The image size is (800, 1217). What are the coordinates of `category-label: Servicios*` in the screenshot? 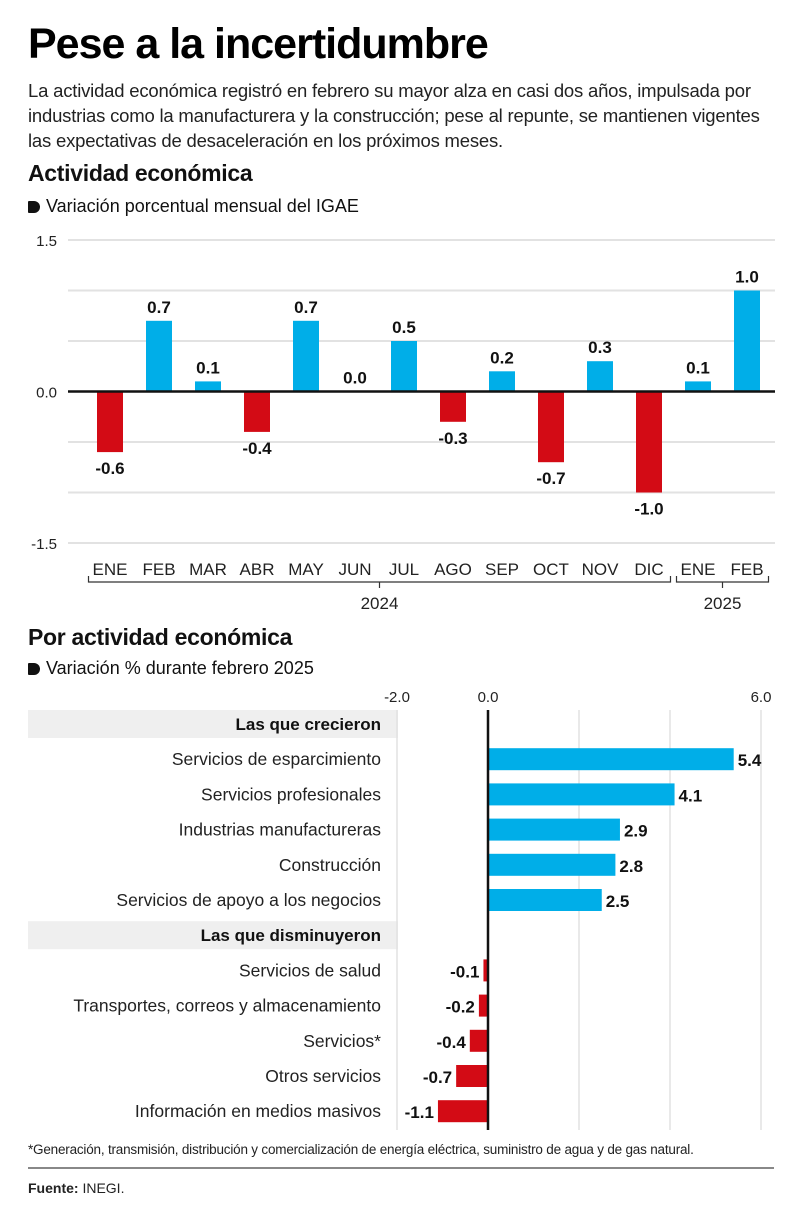 It's located at (342, 1041).